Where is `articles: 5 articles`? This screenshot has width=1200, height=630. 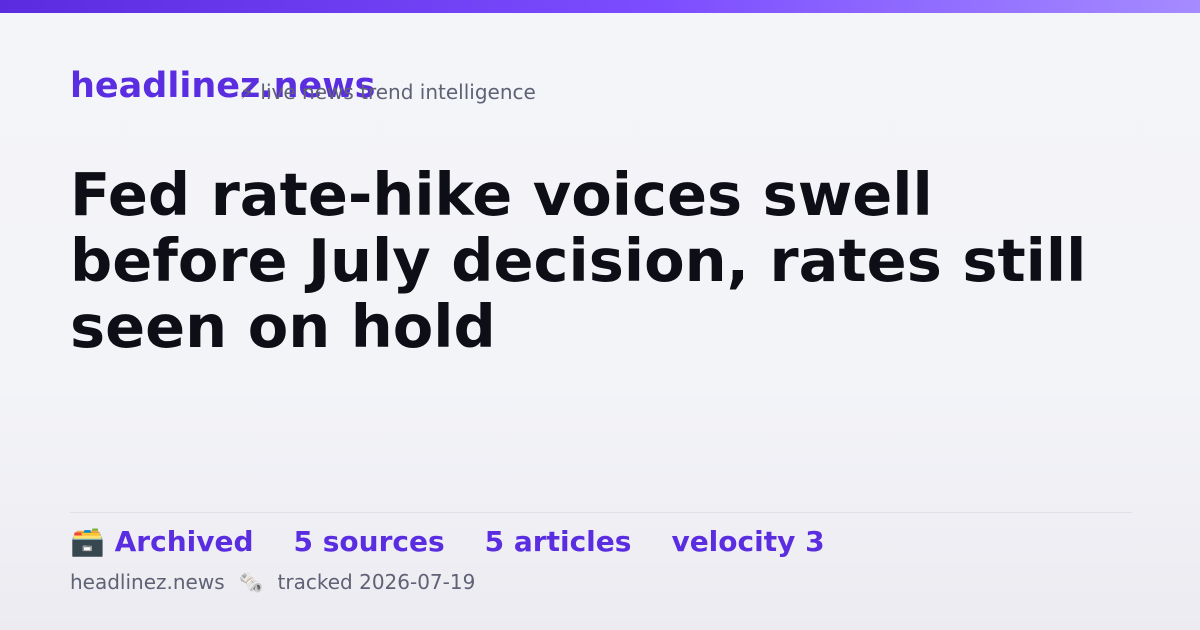 articles: 5 articles is located at coordinates (558, 541).